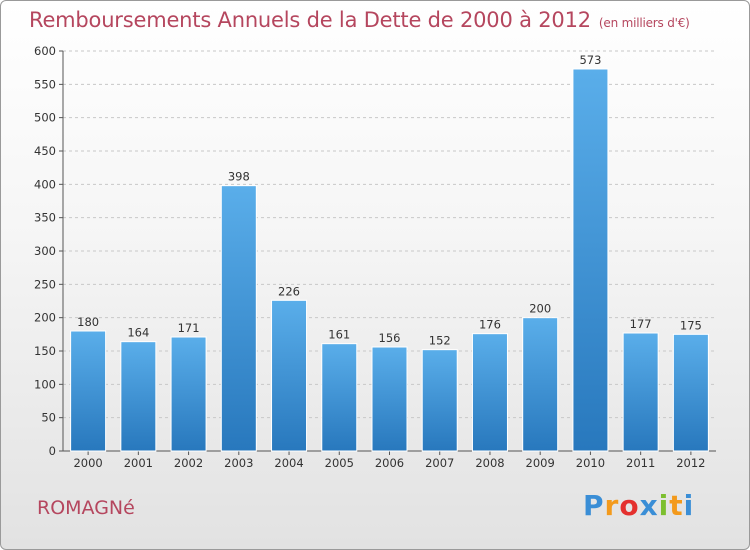 This screenshot has width=750, height=550. I want to click on data-label: 164, so click(138, 333).